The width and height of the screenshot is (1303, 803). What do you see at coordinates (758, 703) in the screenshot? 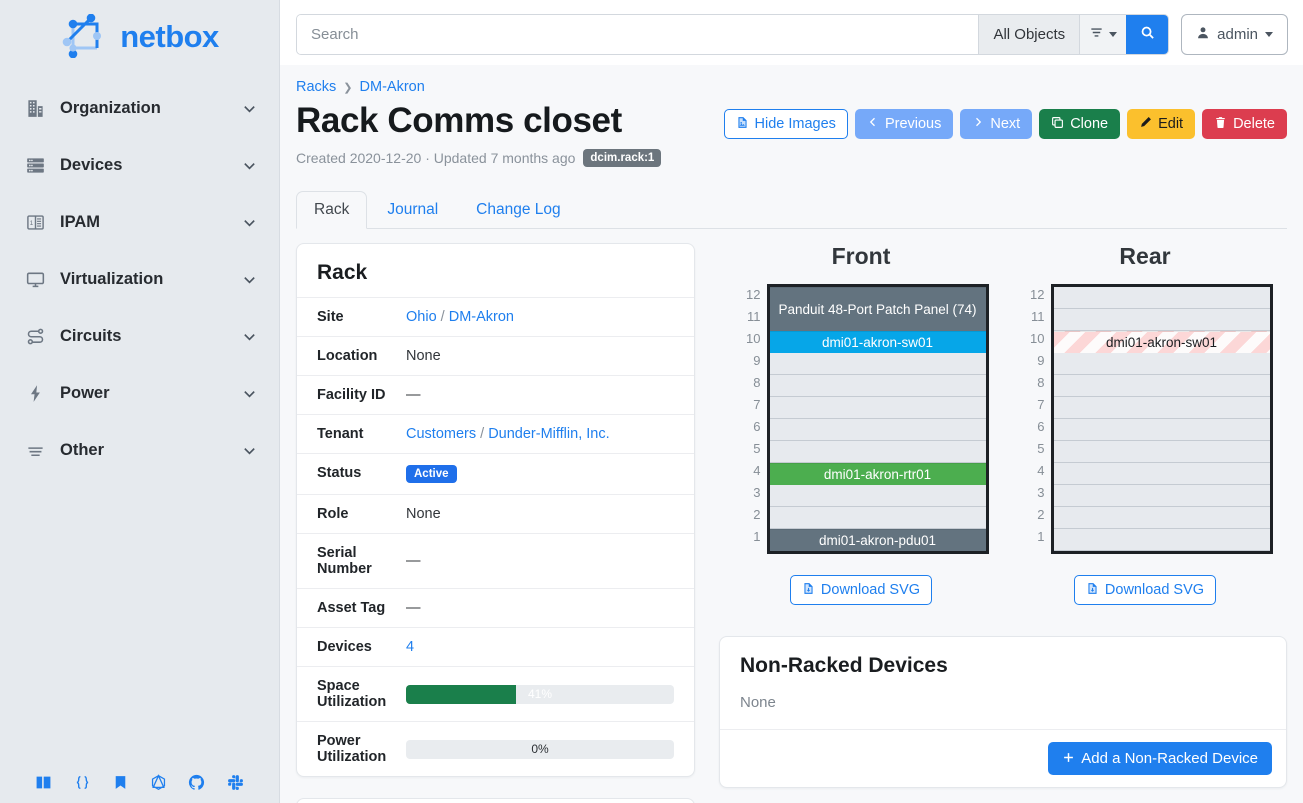
I see `non-racked-empty-text: None` at bounding box center [758, 703].